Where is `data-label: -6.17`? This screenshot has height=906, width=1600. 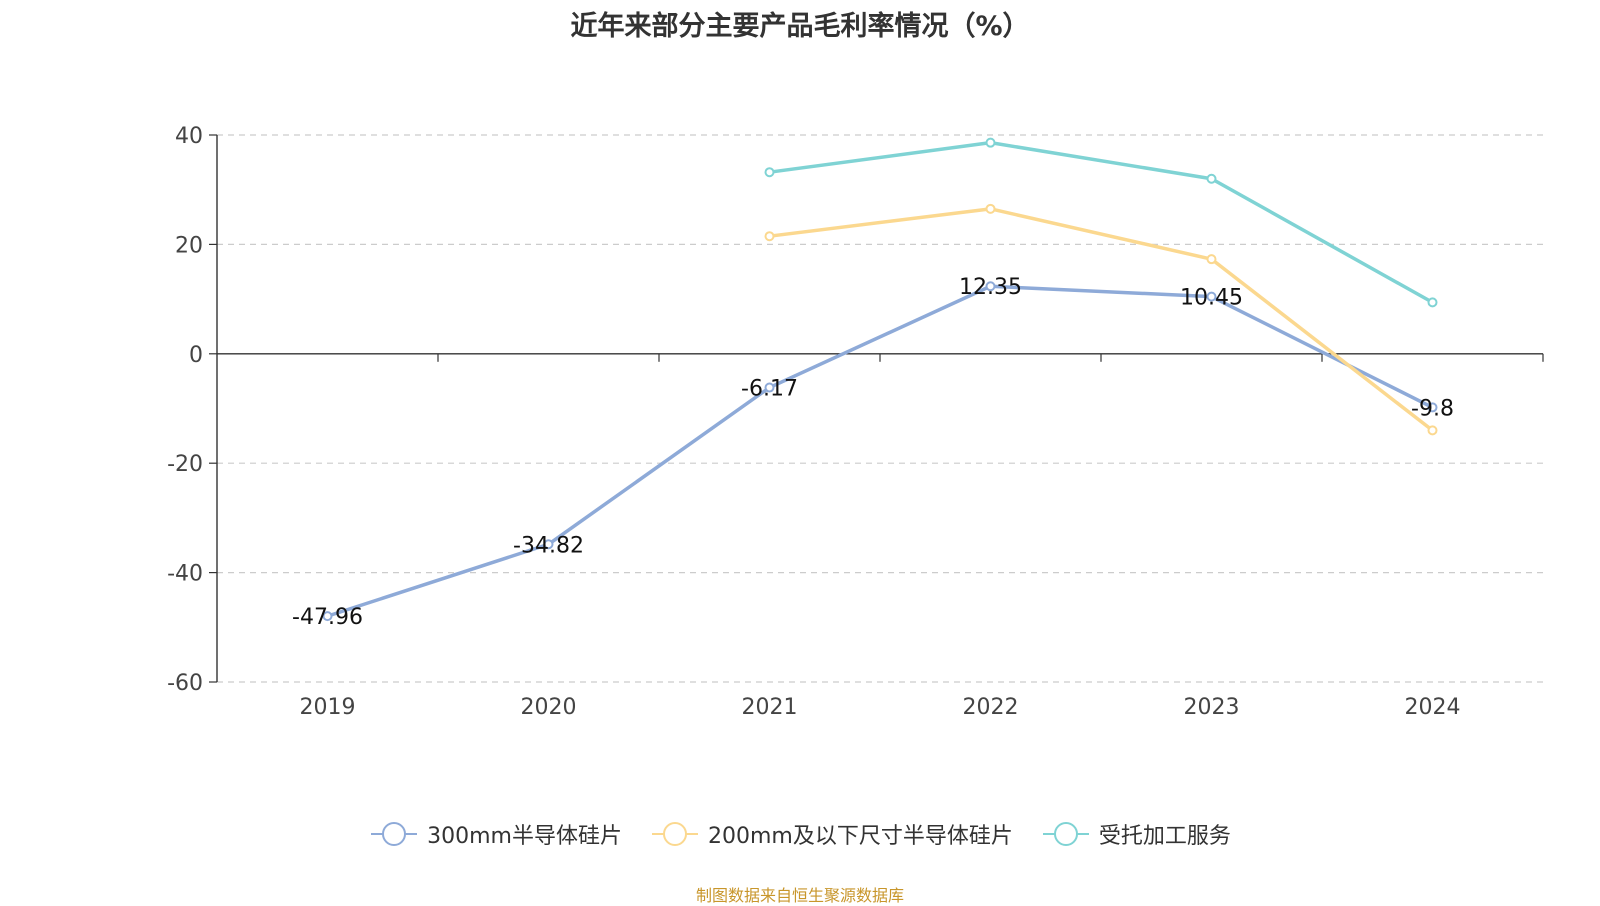 data-label: -6.17 is located at coordinates (769, 389).